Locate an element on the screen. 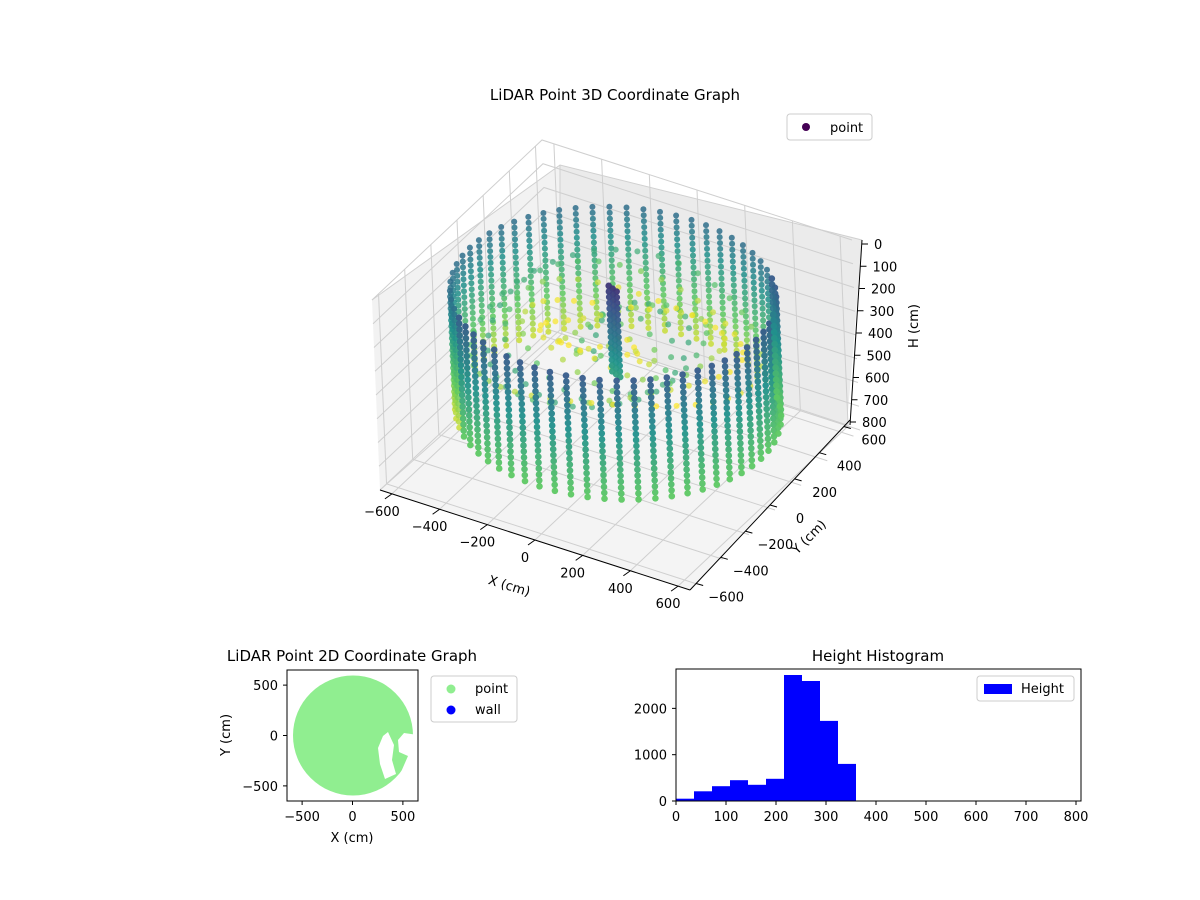  x-tick-label-3d: −200 is located at coordinates (477, 543).